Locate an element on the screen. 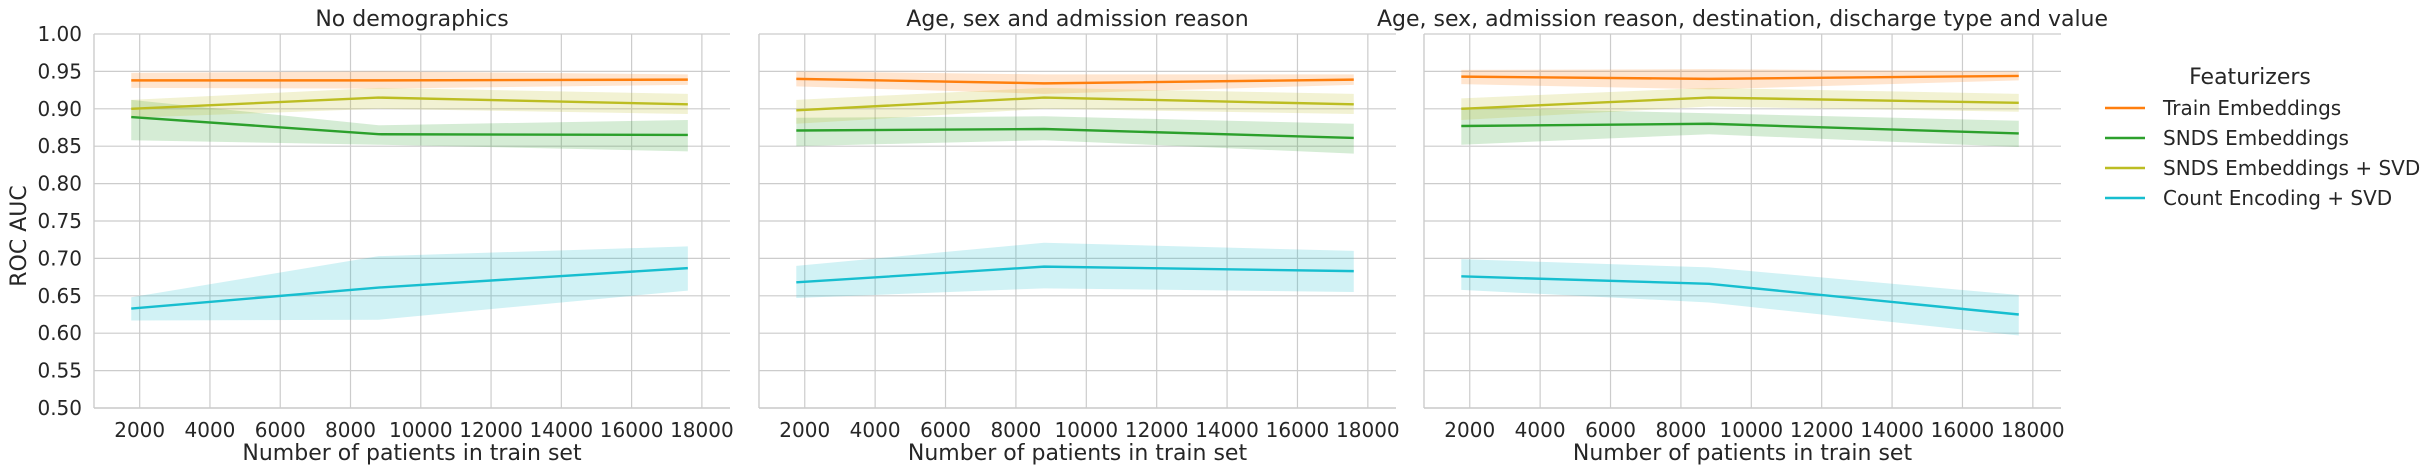 The width and height of the screenshot is (2427, 472). y-tick-label: 0.85 is located at coordinates (59, 146).